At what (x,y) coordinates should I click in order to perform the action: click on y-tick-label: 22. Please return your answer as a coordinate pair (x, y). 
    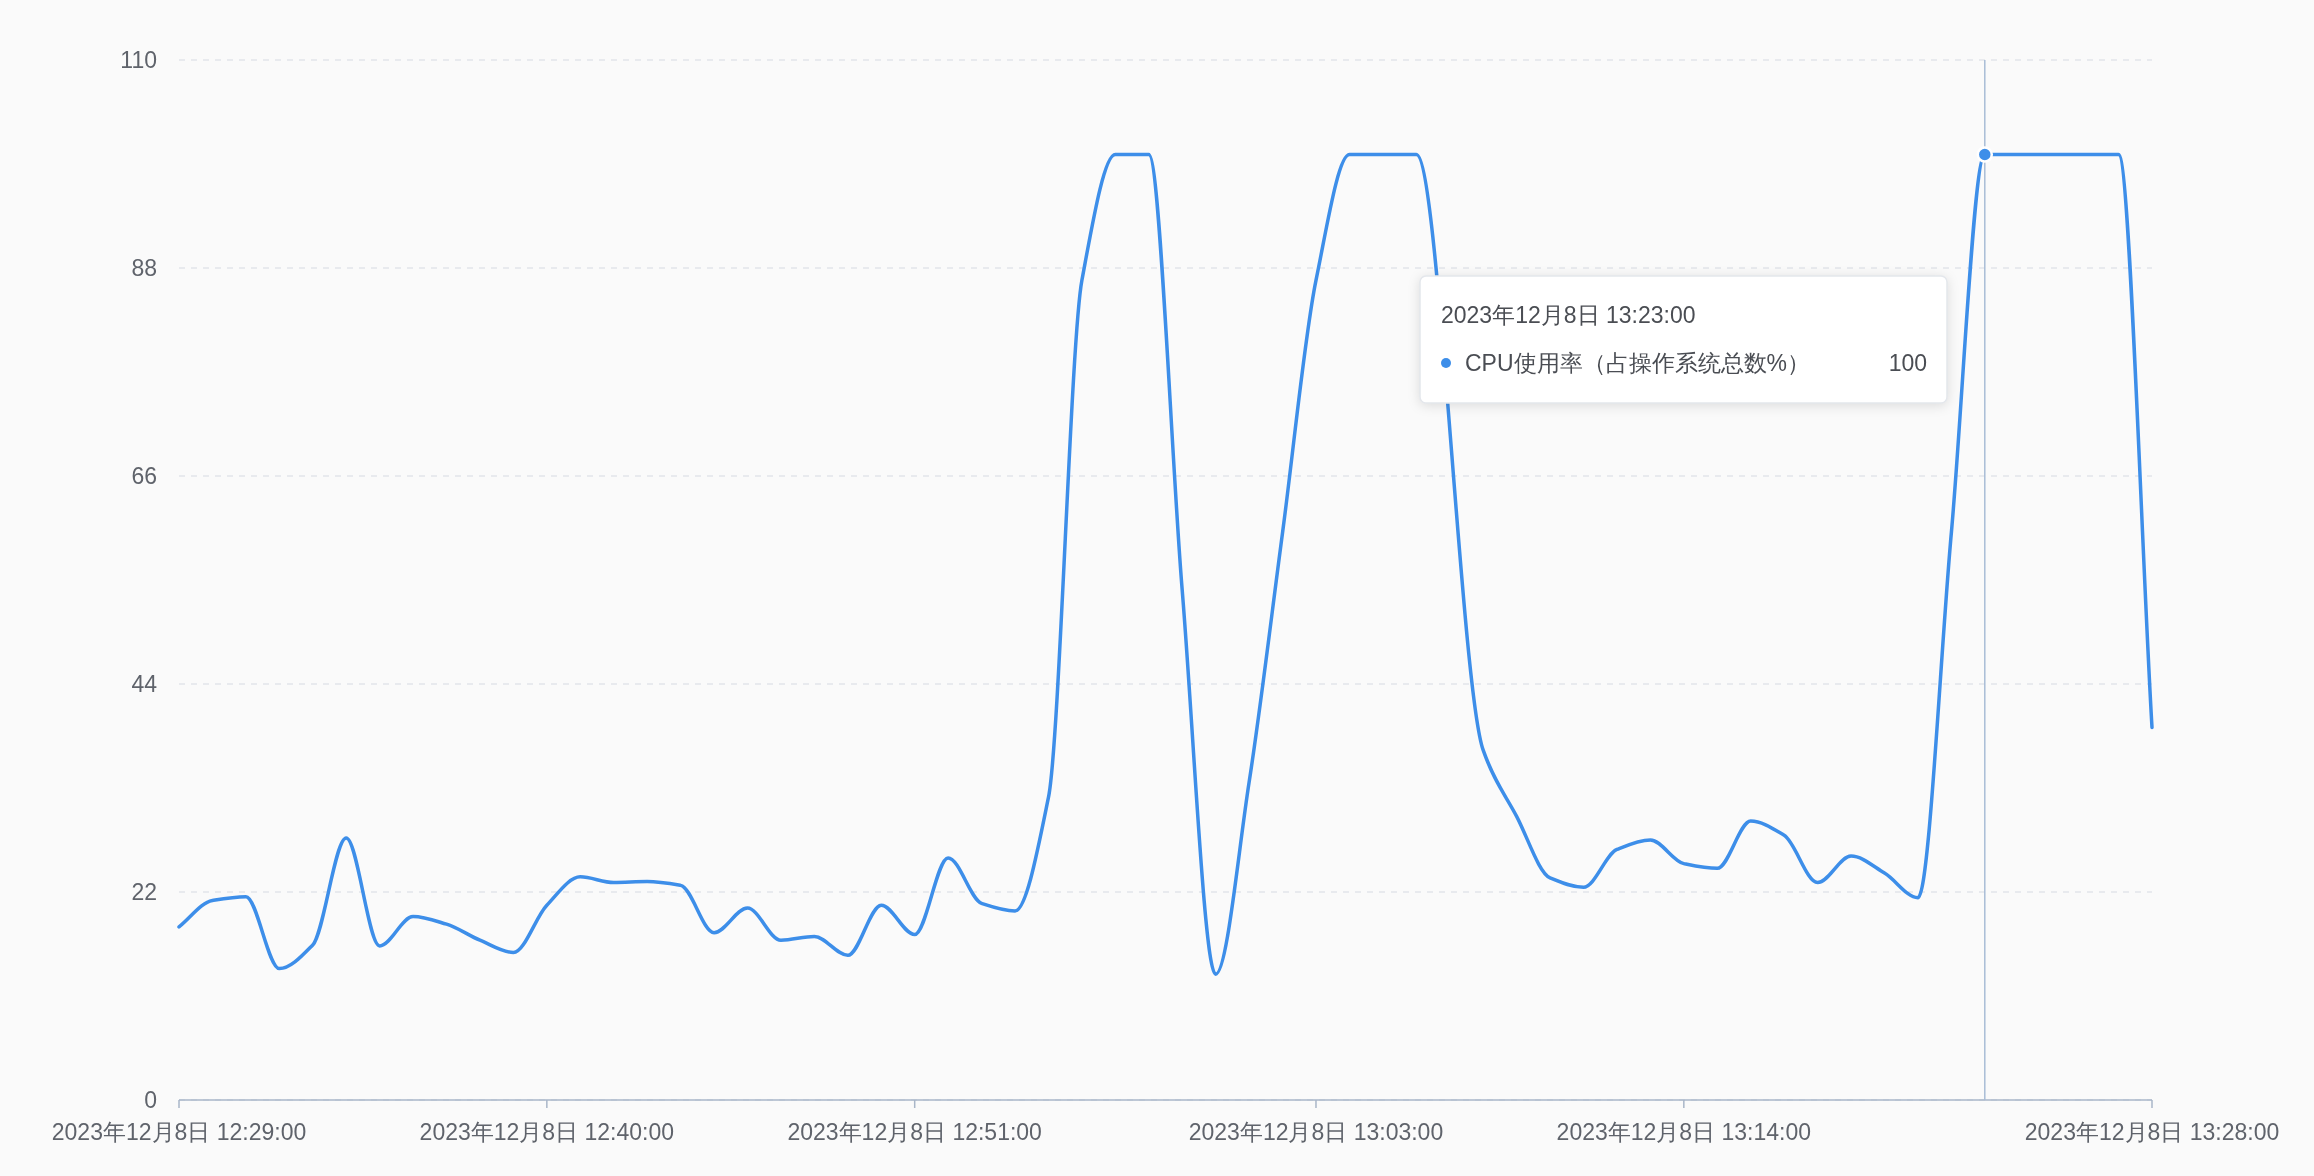
    Looking at the image, I should click on (144, 892).